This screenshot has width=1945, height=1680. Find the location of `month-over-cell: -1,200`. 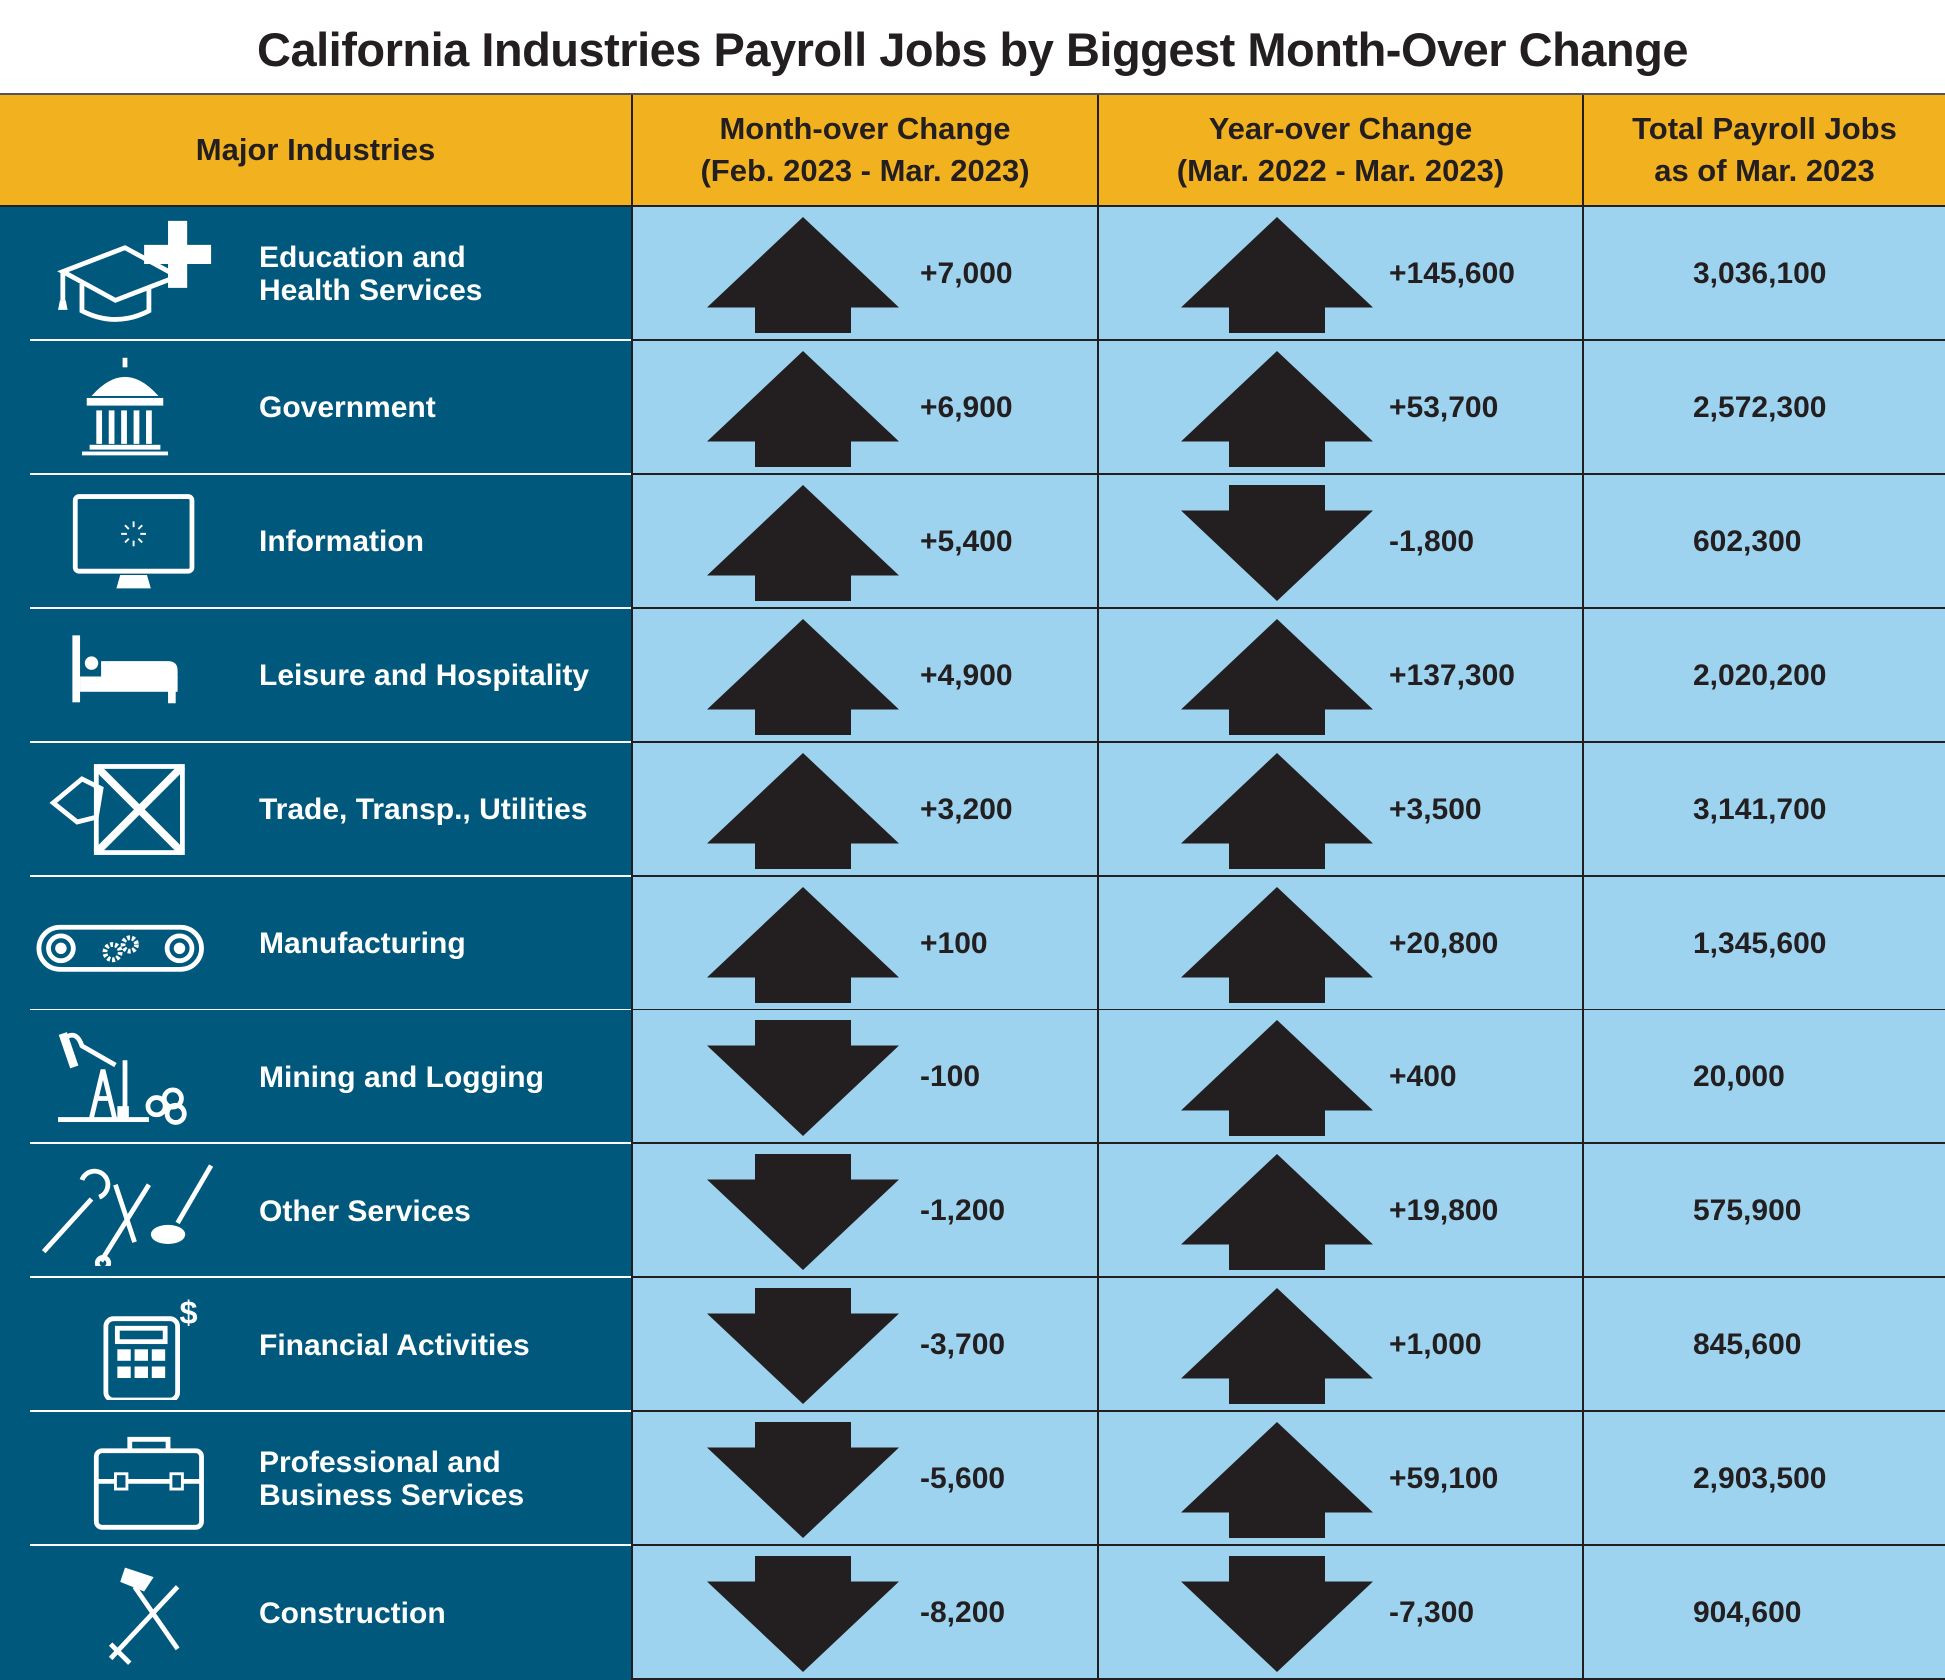

month-over-cell: -1,200 is located at coordinates (866, 1211).